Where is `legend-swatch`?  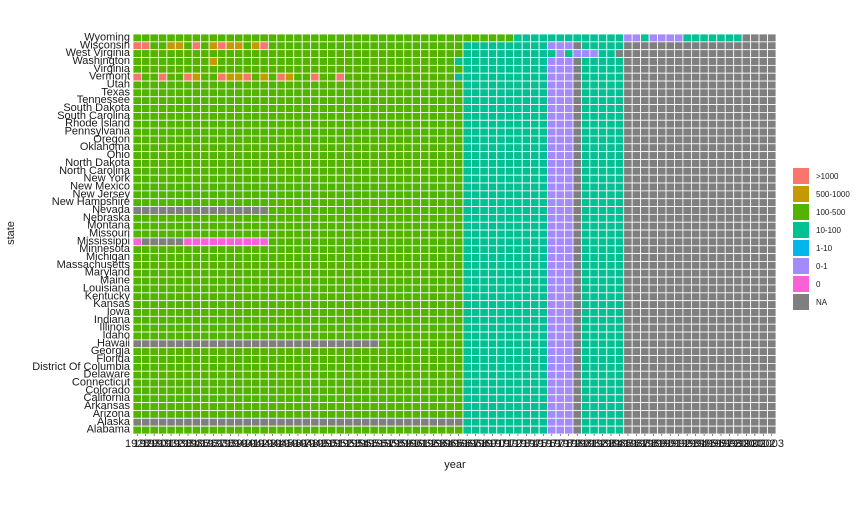 legend-swatch is located at coordinates (801, 248).